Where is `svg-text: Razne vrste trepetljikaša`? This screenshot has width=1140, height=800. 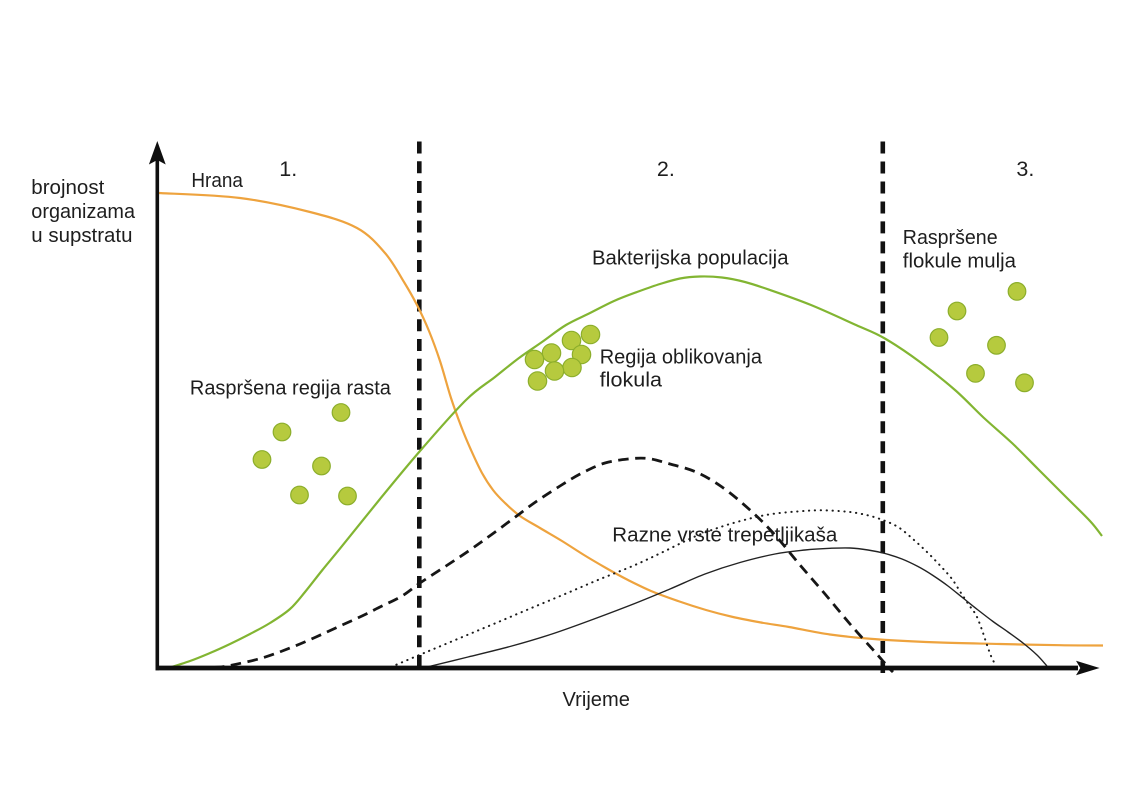
svg-text: Razne vrste trepetljikaša is located at coordinates (725, 535).